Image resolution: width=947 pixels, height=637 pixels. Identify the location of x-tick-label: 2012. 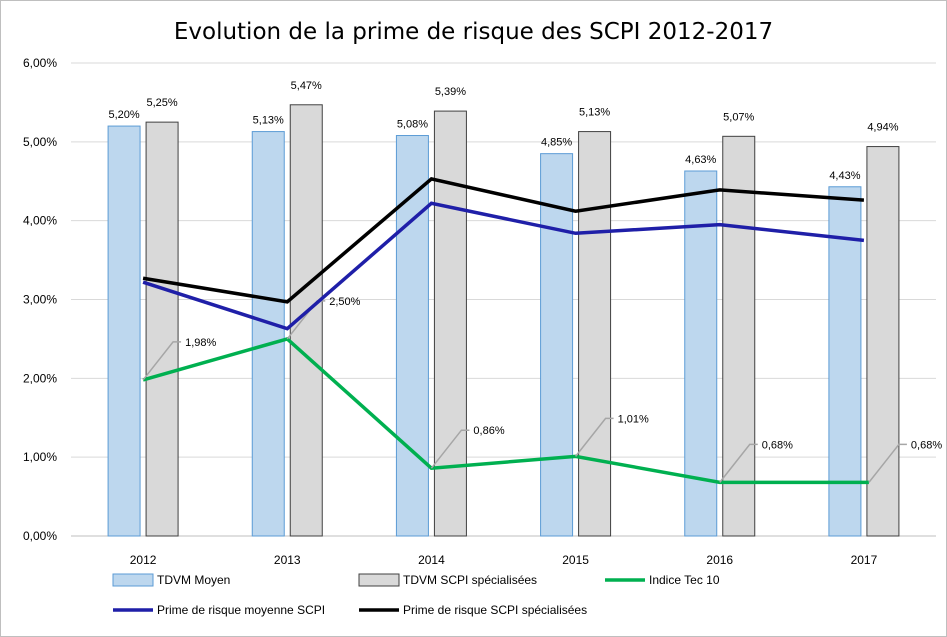
(143, 560).